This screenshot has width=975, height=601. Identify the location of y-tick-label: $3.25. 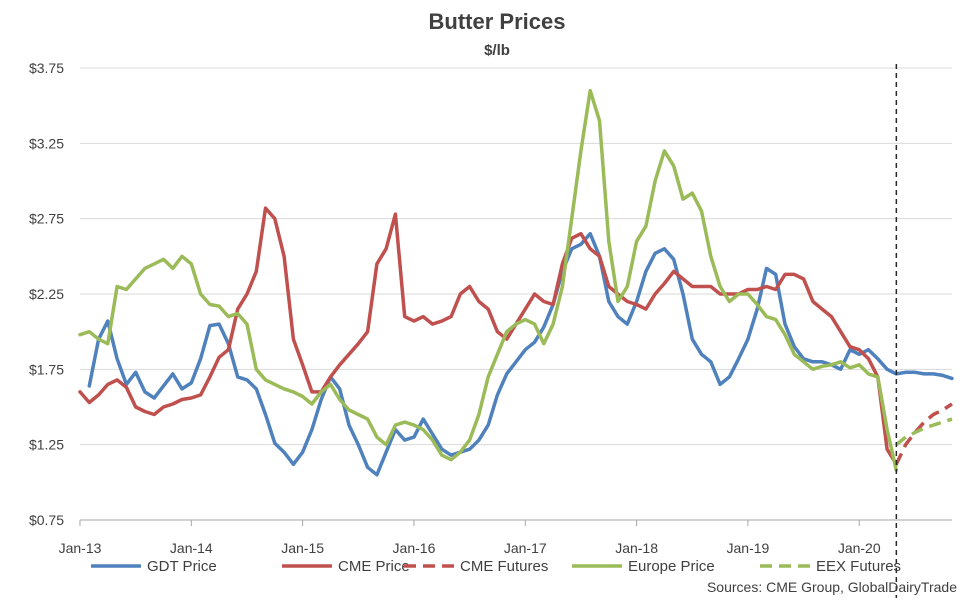
(46, 143).